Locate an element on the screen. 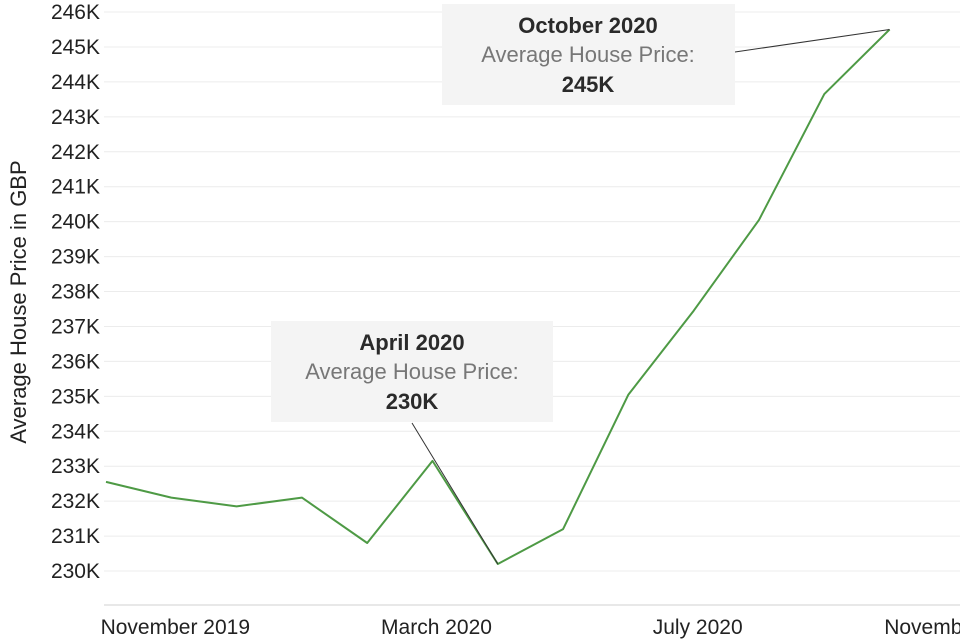 This screenshot has height=640, width=960. annotation-value: 245K is located at coordinates (588, 84).